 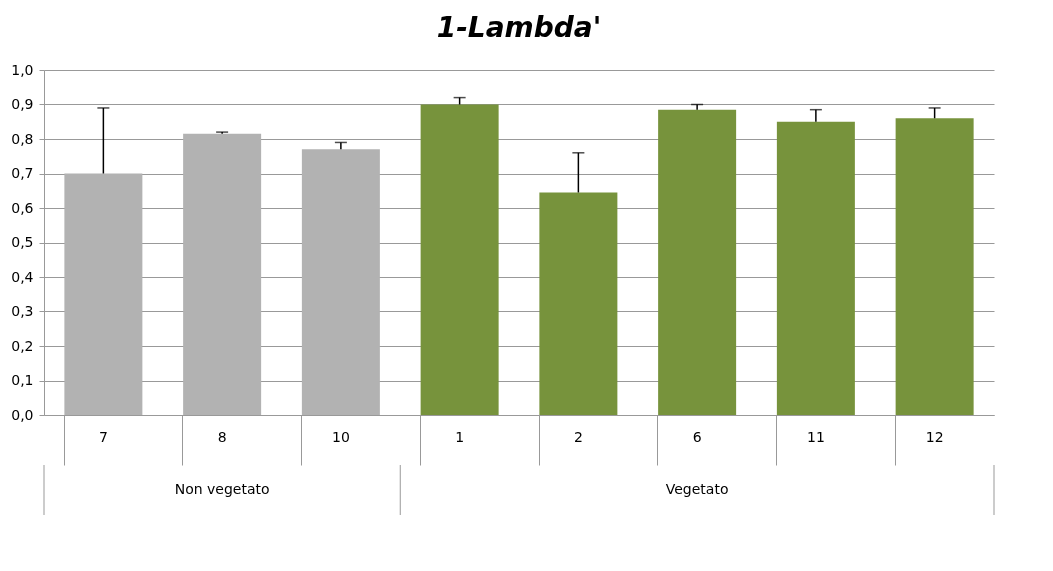 What do you see at coordinates (103, 436) in the screenshot?
I see `x-tick-label: 7` at bounding box center [103, 436].